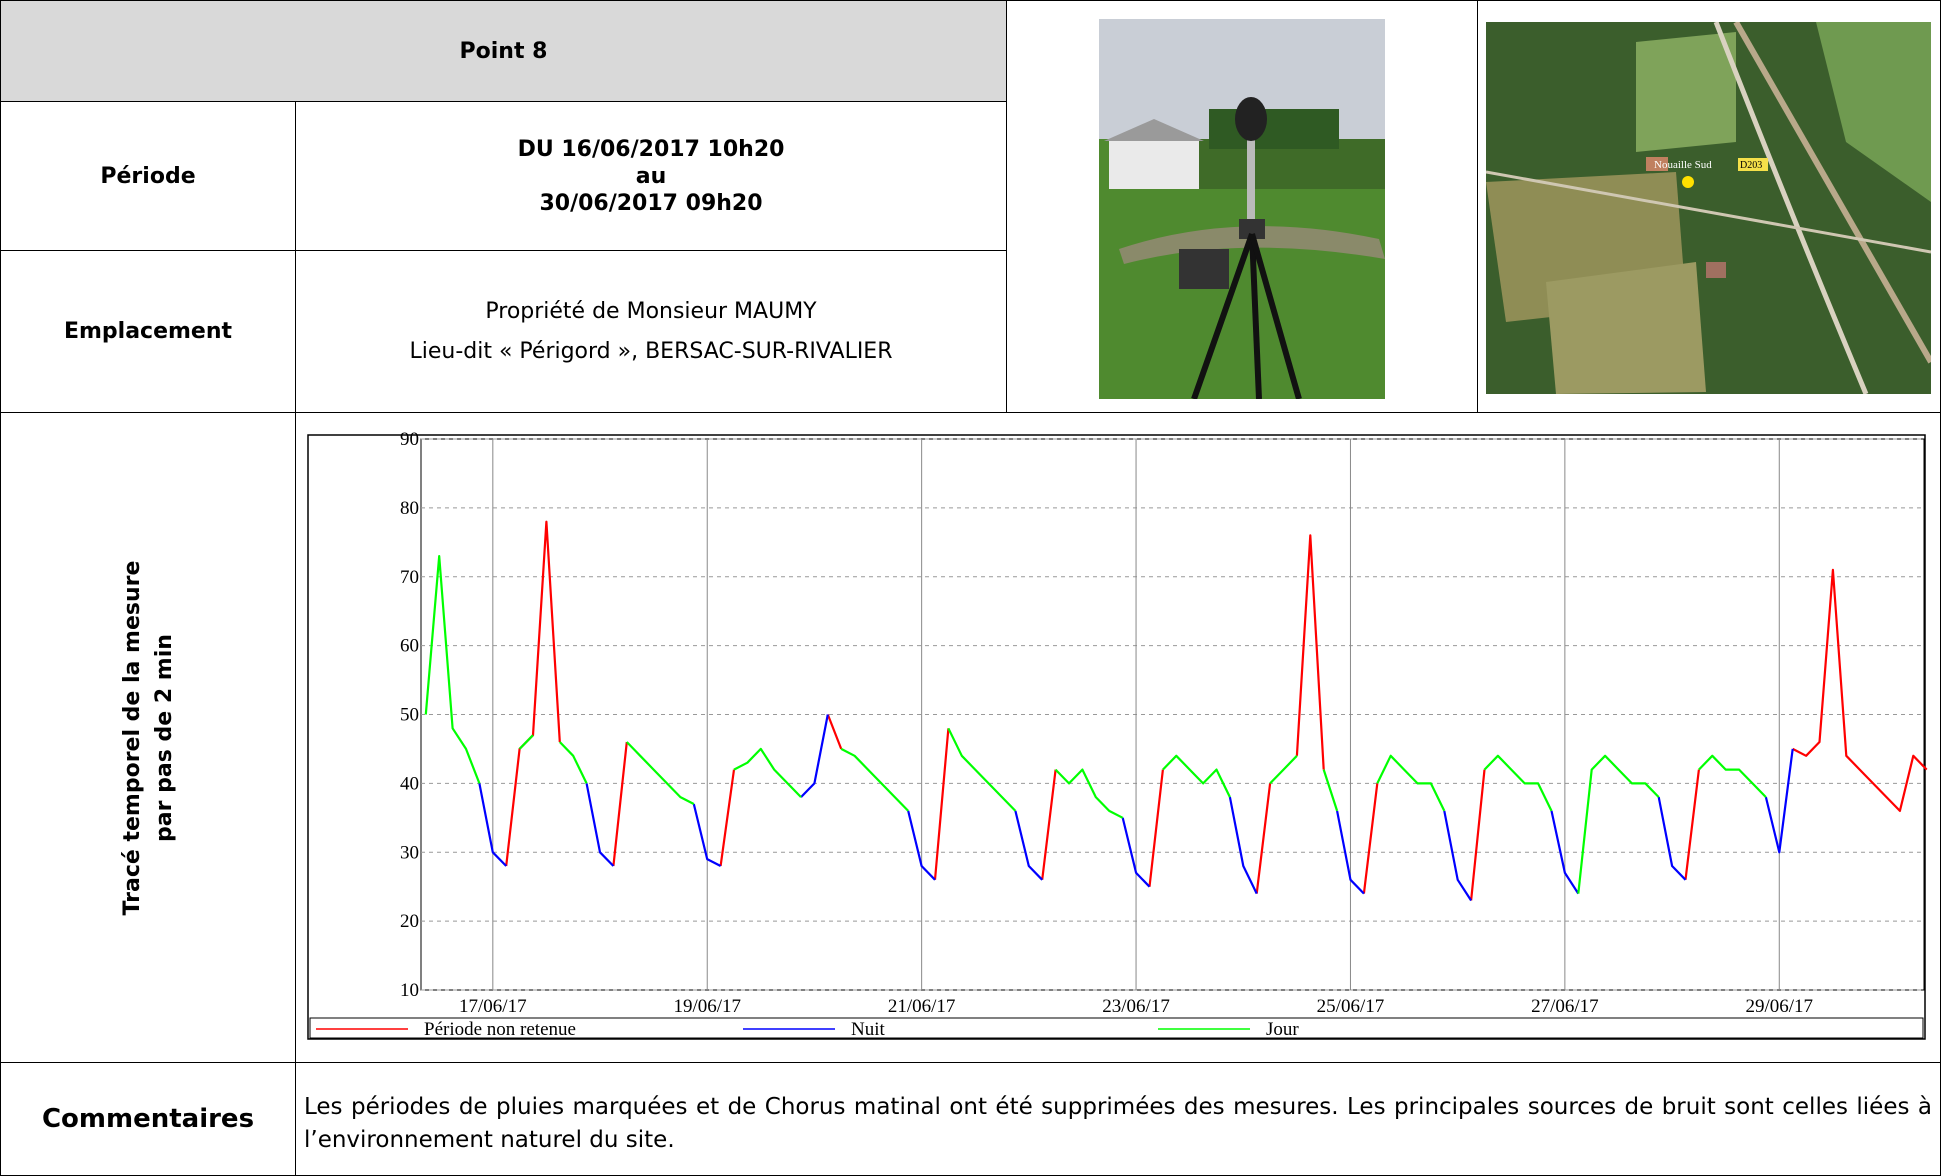  What do you see at coordinates (132, 738) in the screenshot?
I see `trace-line: Tracé temporel de la mesure` at bounding box center [132, 738].